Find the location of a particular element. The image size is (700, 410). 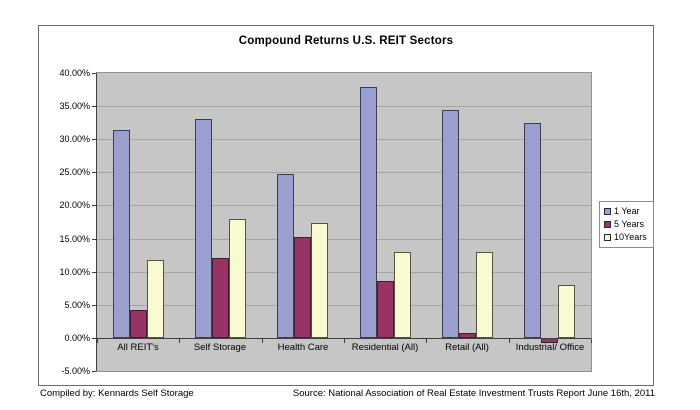

legend-label: 10Years is located at coordinates (630, 237).